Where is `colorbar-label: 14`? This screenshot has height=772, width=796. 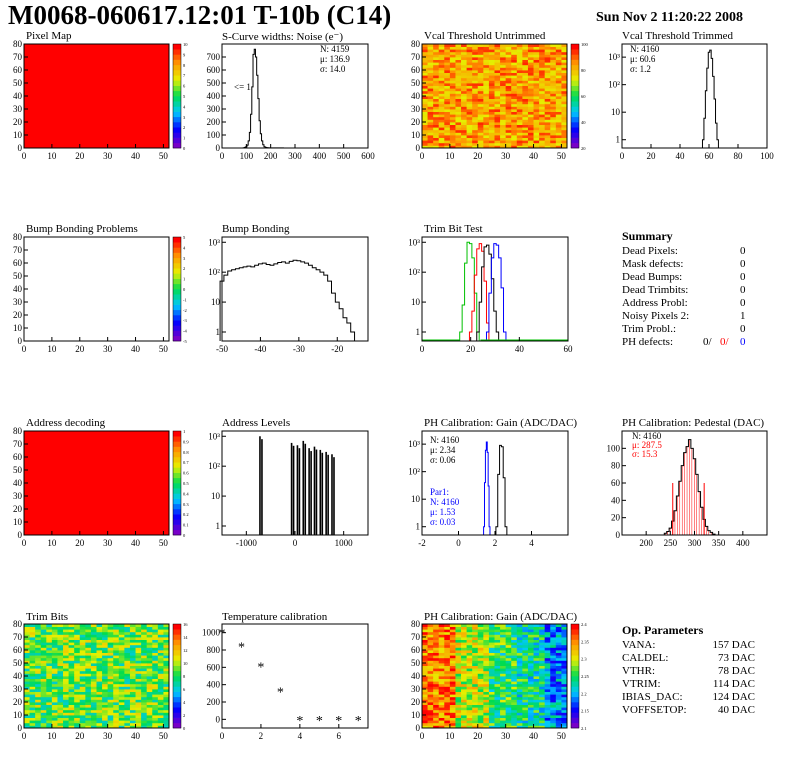 colorbar-label: 14 is located at coordinates (185, 637).